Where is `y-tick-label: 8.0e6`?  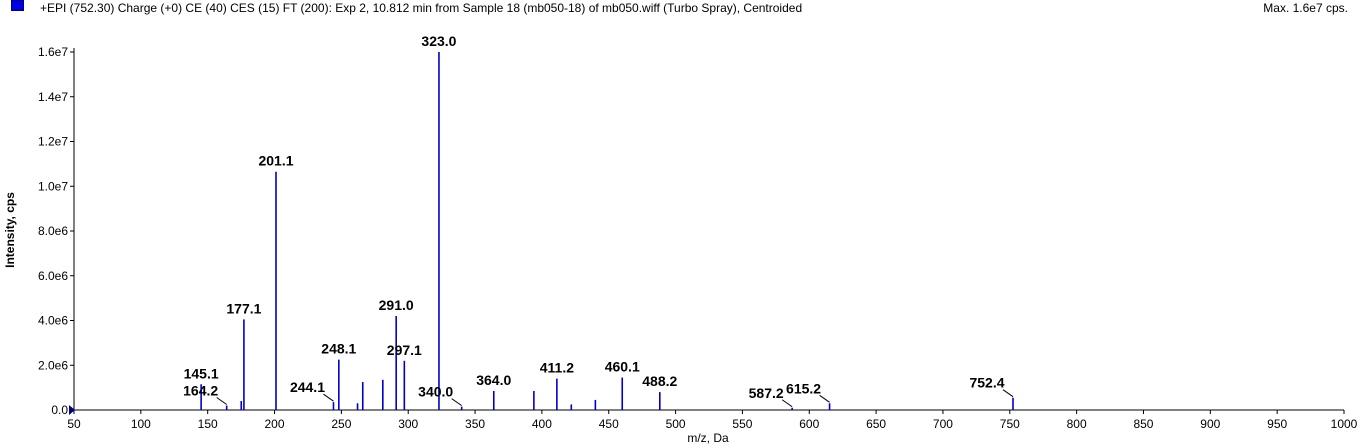
y-tick-label: 8.0e6 is located at coordinates (53, 231).